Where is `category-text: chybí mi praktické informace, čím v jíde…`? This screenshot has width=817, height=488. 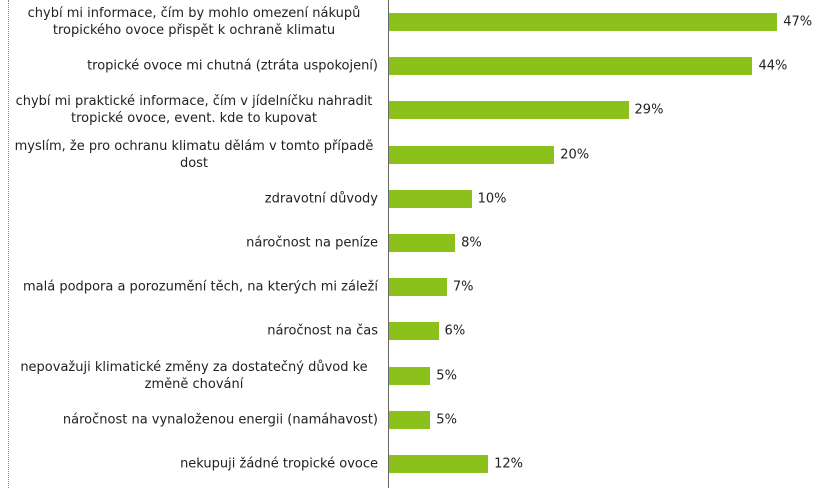
category-text: chybí mi praktické informace, čím v jíde… is located at coordinates (194, 110).